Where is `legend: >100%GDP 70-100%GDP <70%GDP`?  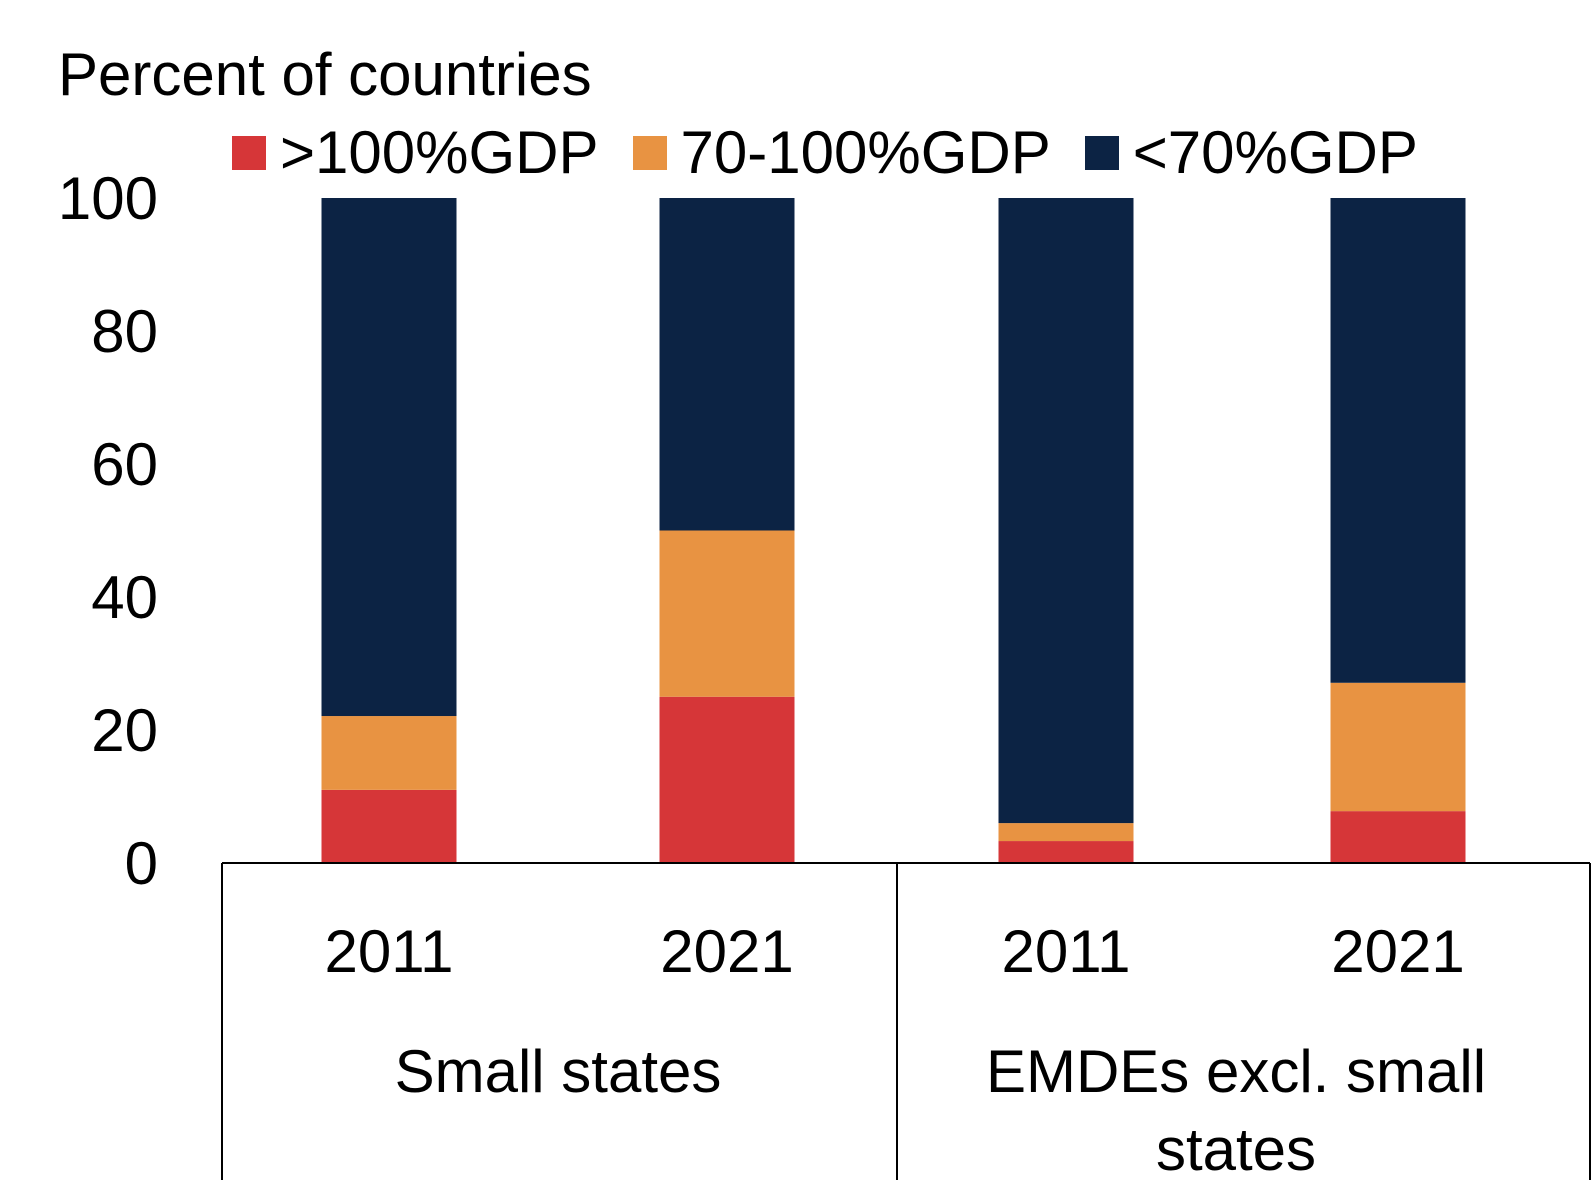 legend: >100%GDP 70-100%GDP <70%GDP is located at coordinates (842, 152).